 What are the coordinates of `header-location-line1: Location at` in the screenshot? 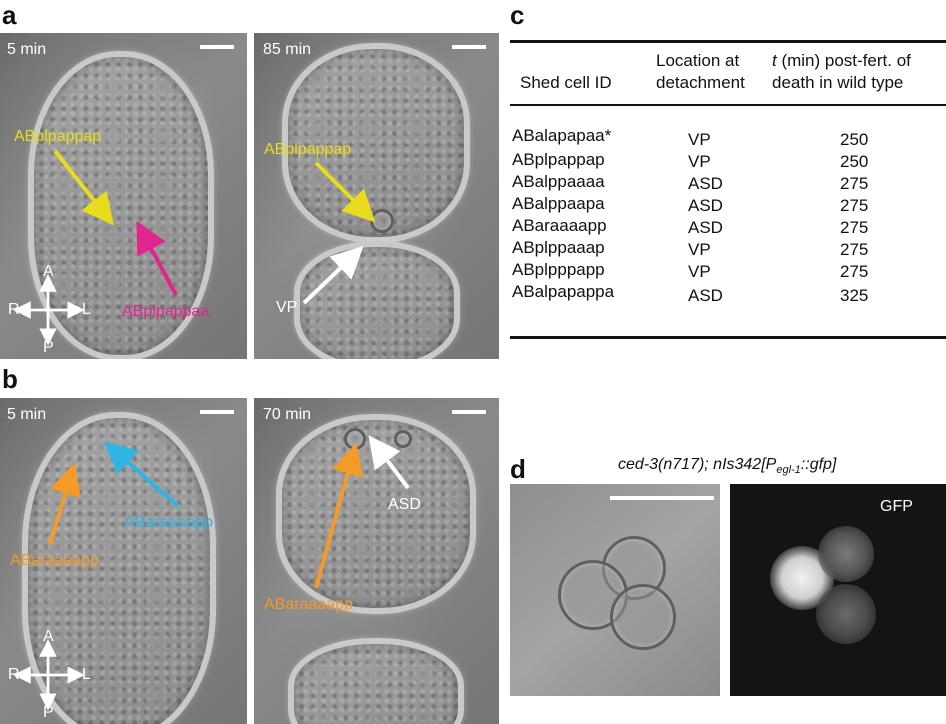 It's located at (698, 60).